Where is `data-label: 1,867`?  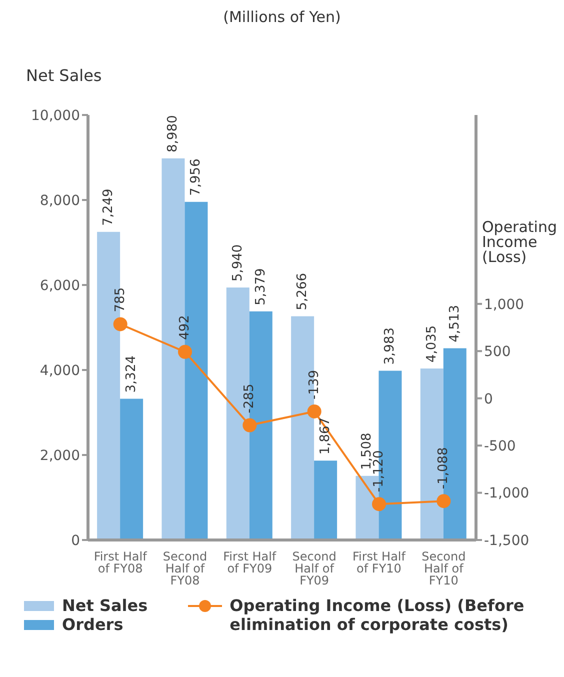 data-label: 1,867 is located at coordinates (326, 436).